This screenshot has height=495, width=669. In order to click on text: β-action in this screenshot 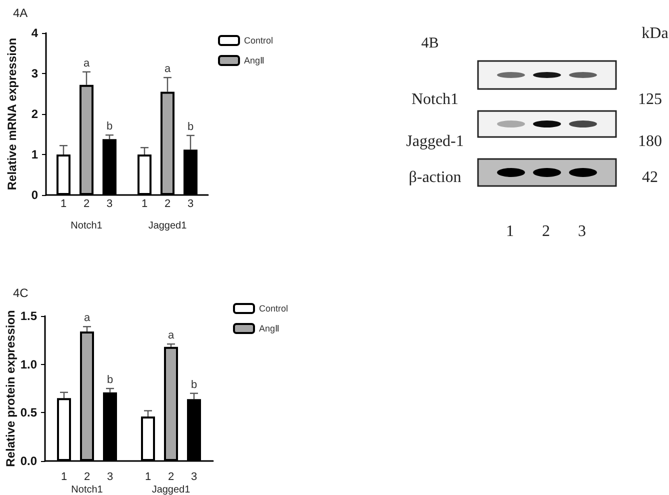, I will do `click(435, 178)`.